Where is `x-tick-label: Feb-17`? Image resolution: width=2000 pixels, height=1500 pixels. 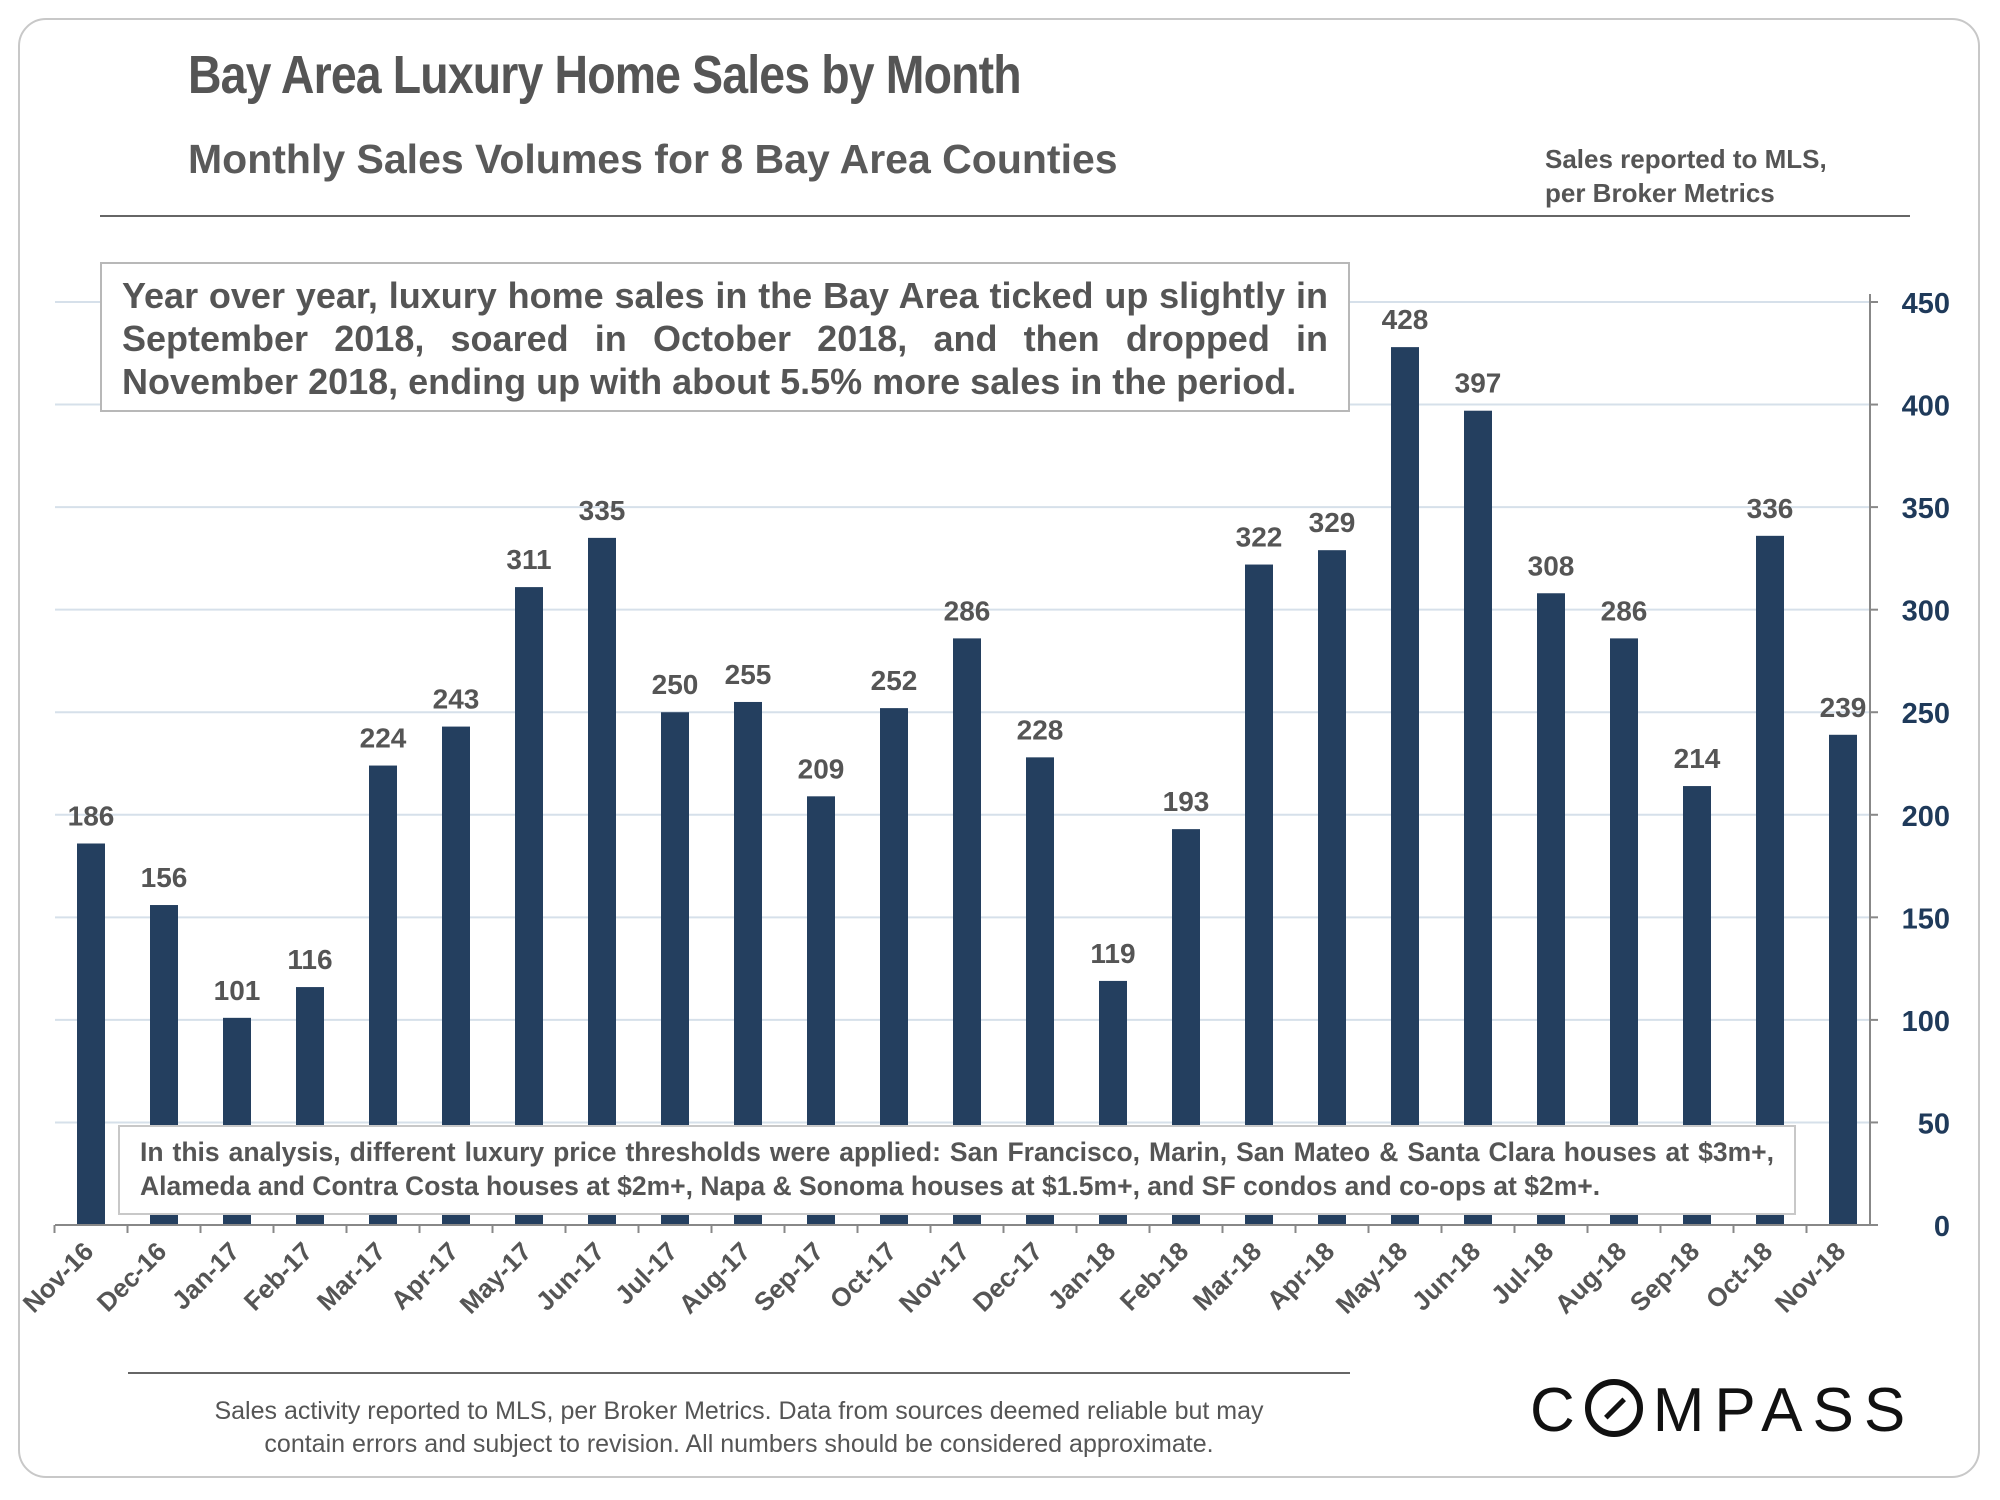
x-tick-label: Feb-17 is located at coordinates (278, 1276).